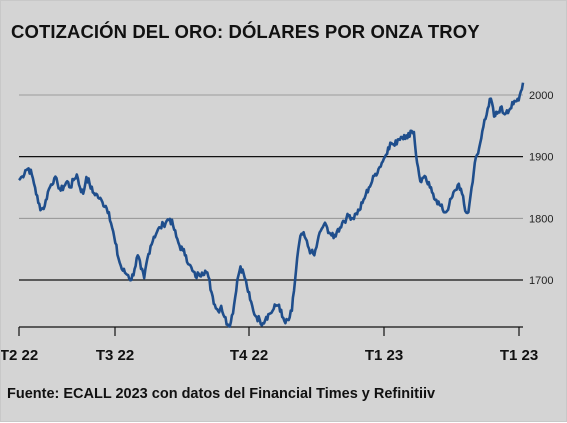 This screenshot has height=423, width=567. I want to click on y-tick-label: 1800, so click(541, 219).